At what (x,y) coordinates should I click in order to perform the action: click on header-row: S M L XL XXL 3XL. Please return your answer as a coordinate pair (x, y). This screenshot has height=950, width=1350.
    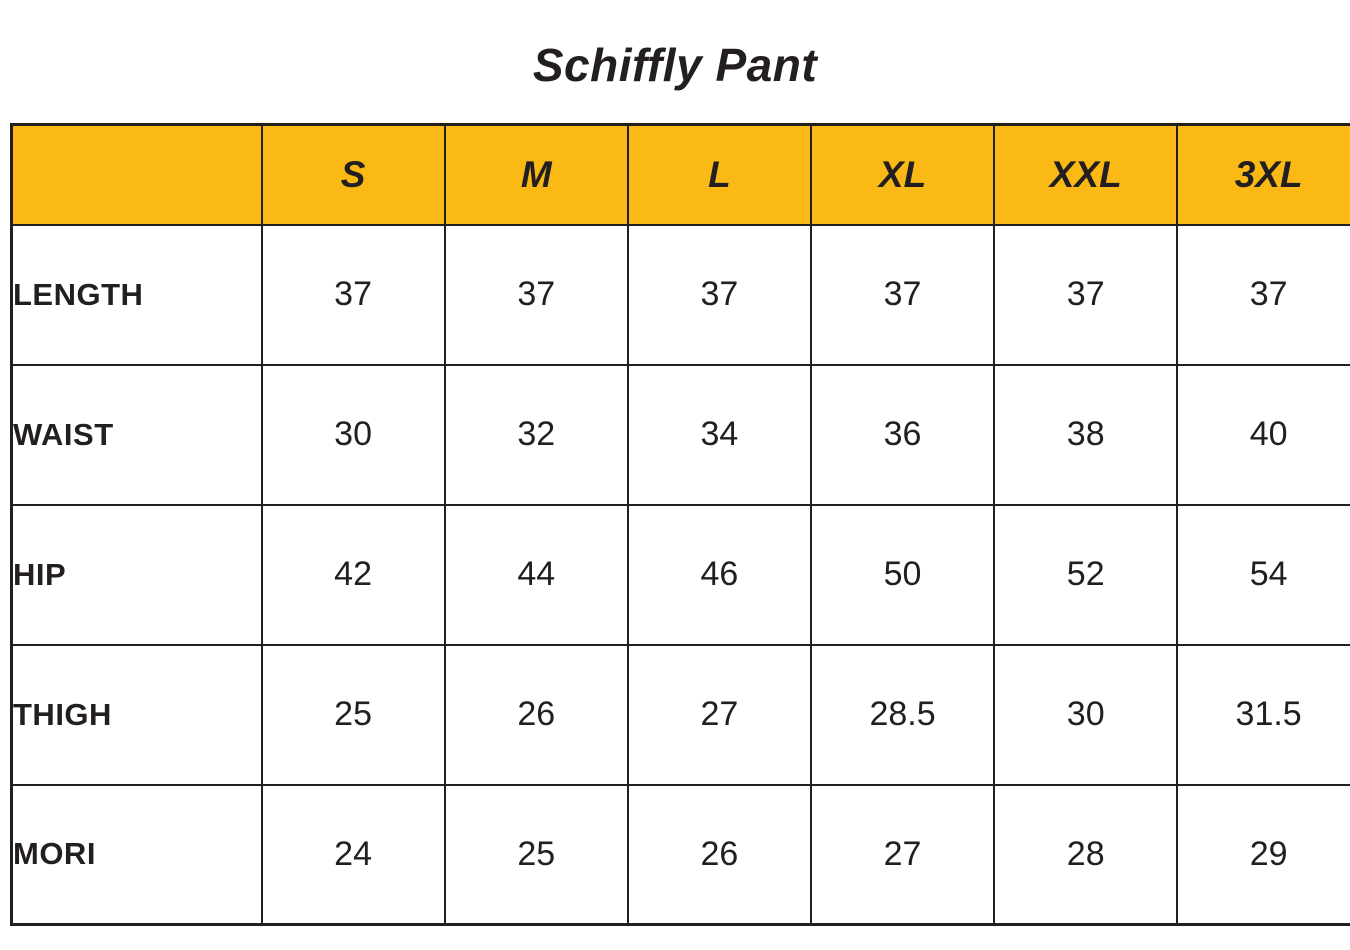
    Looking at the image, I should click on (680, 174).